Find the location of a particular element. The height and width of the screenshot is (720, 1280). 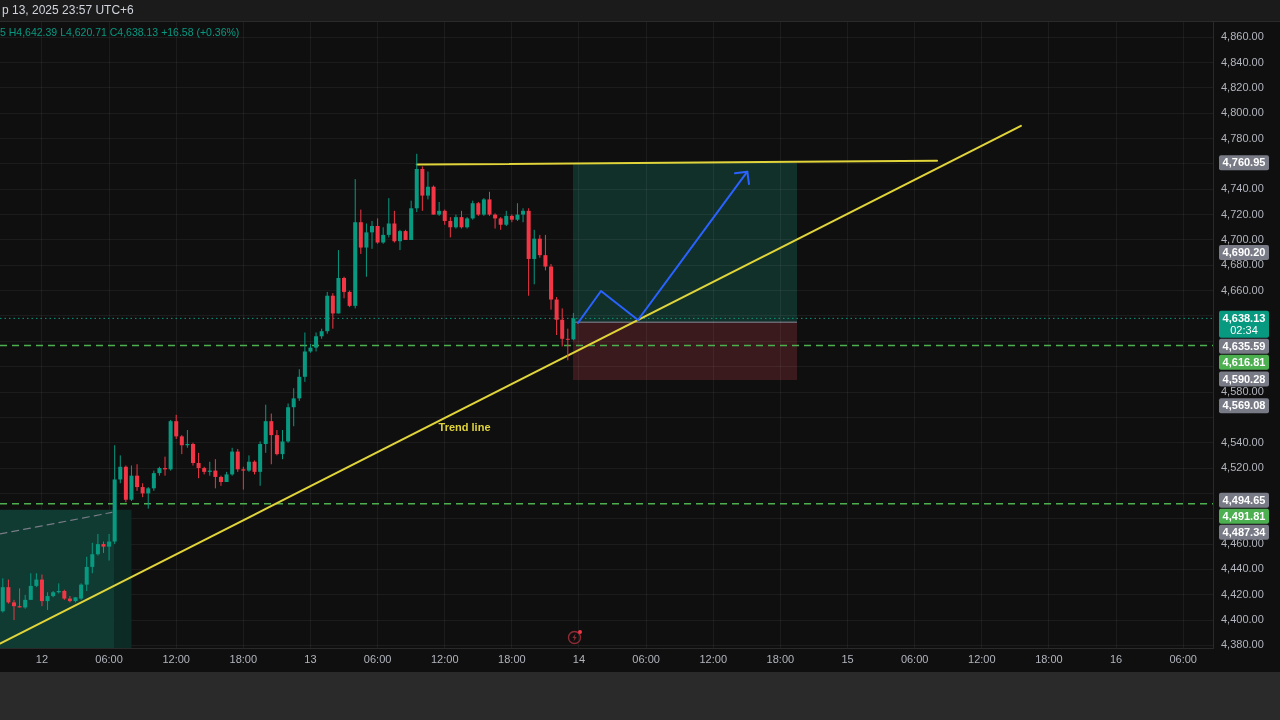

y-tick-label: 4,580.00 is located at coordinates (1242, 391).